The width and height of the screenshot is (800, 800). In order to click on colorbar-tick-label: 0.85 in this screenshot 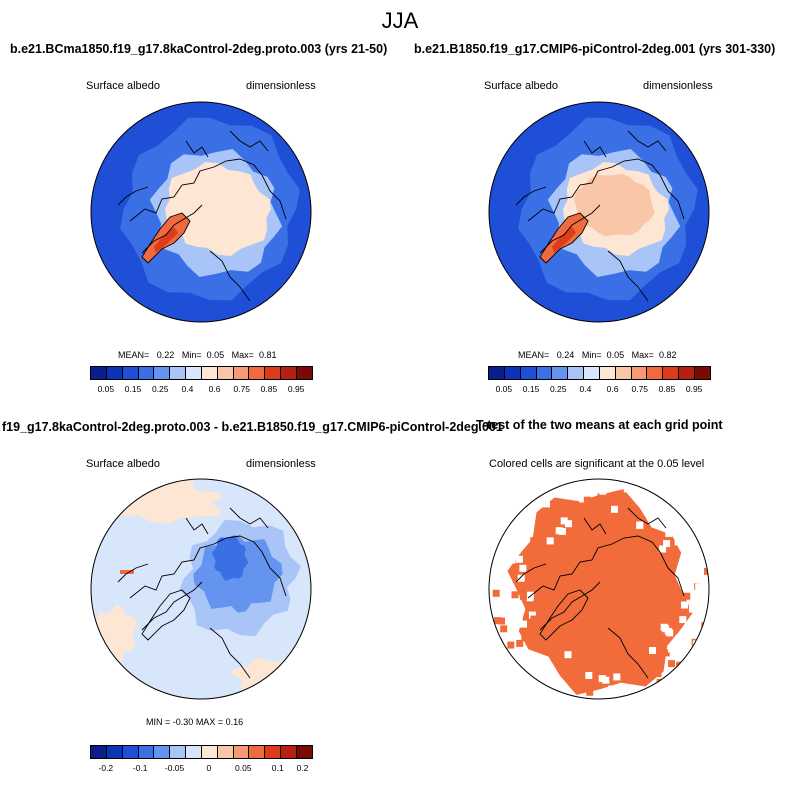, I will do `click(667, 389)`.